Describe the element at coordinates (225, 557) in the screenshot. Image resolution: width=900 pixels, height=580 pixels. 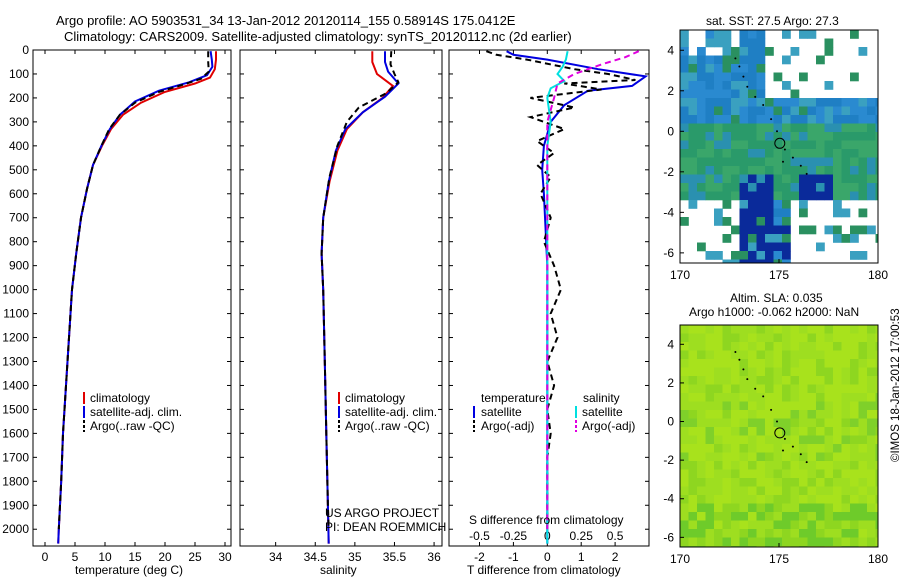
I see `temperature-tick-label: 30` at that location.